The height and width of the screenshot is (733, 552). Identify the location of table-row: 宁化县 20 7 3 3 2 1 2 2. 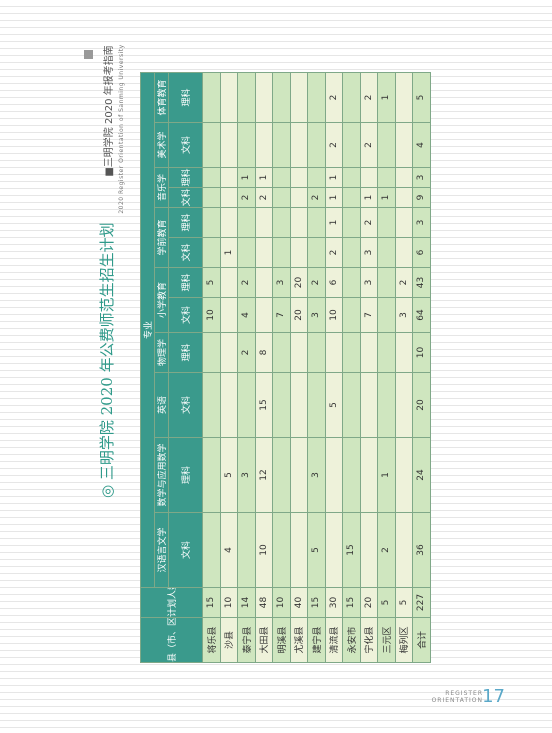
(369, 367).